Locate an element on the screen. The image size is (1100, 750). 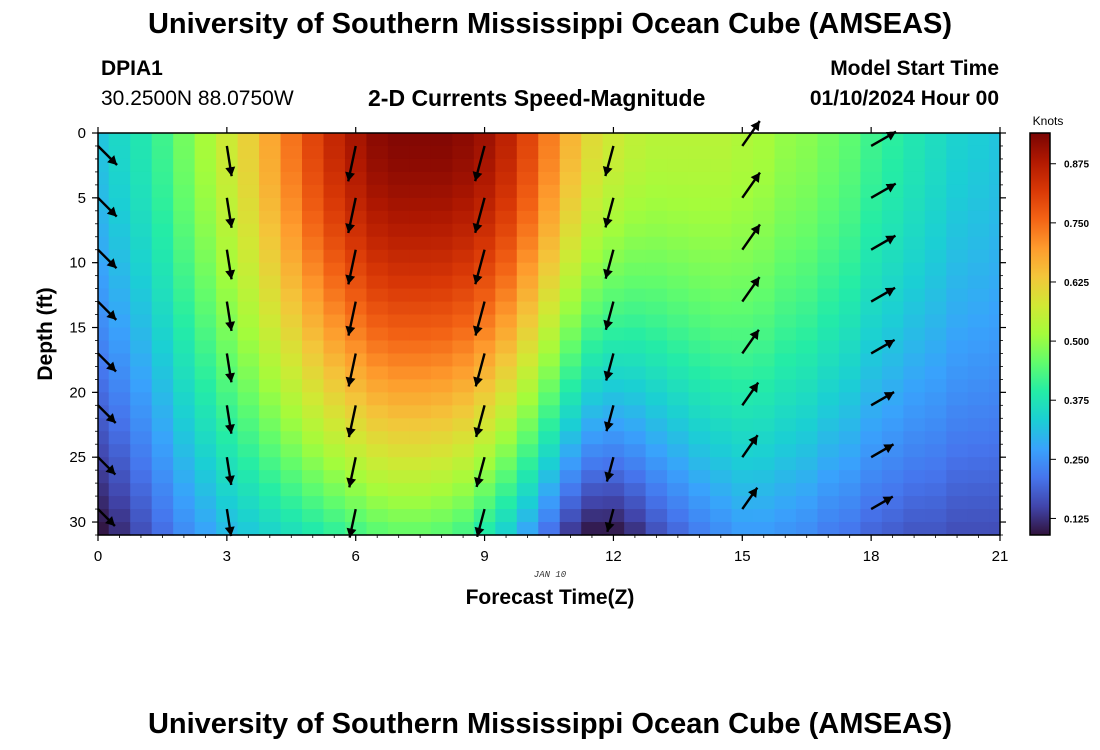
x-axis-label: Forecast Time(Z) is located at coordinates (550, 597).